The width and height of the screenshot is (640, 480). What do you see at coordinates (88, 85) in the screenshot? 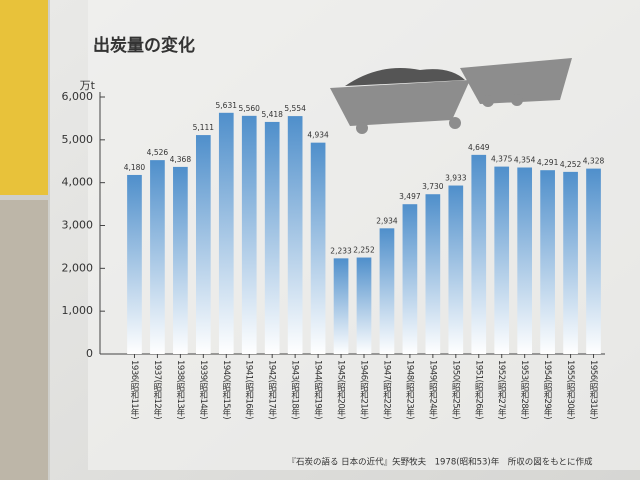
I see `y-unit: 万t` at bounding box center [88, 85].